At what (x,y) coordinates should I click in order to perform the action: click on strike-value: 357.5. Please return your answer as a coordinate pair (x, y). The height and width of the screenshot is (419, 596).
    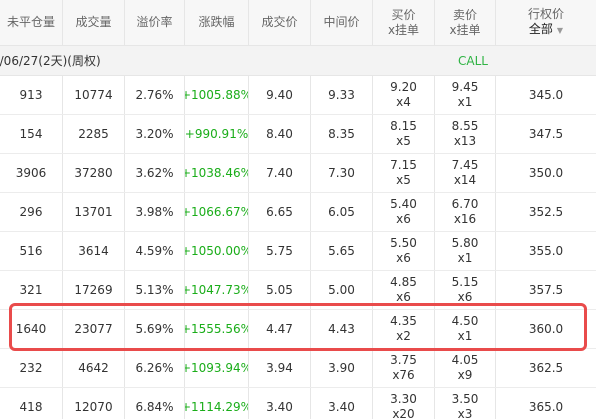
    Looking at the image, I should click on (546, 289).